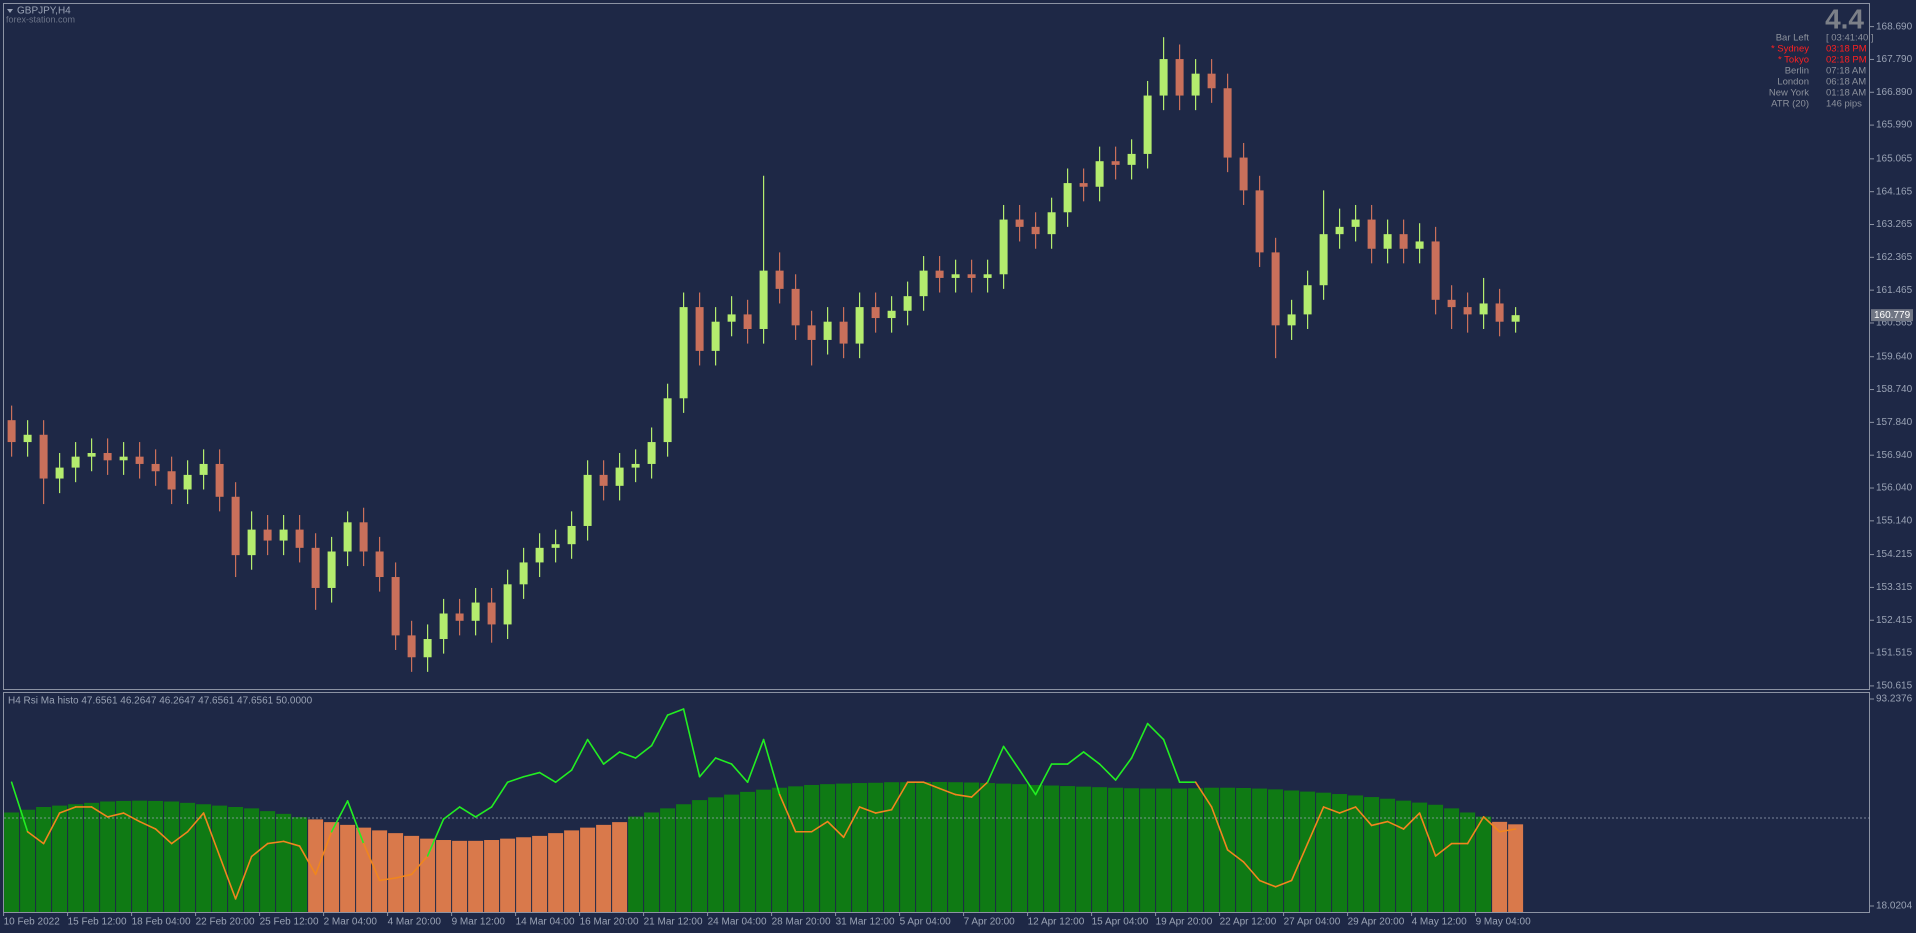 This screenshot has height=933, width=1916. What do you see at coordinates (1846, 49) in the screenshot?
I see `info-value: 03:18 PM` at bounding box center [1846, 49].